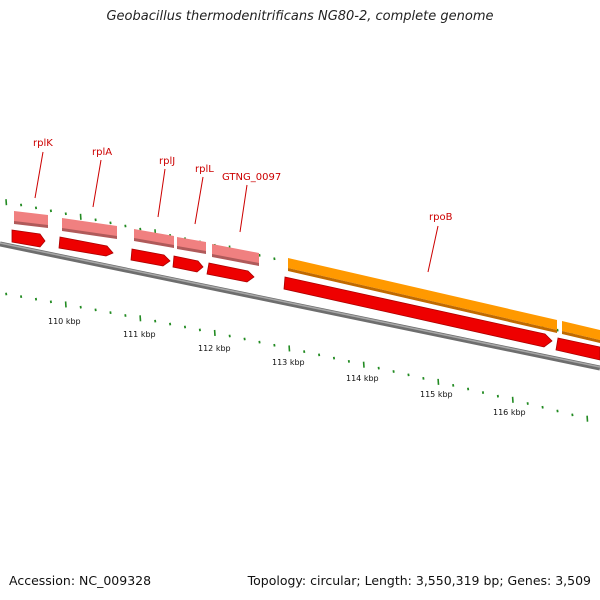 The image size is (600, 600). I want to click on gene-GTNG_0097-feature, so click(235, 255).